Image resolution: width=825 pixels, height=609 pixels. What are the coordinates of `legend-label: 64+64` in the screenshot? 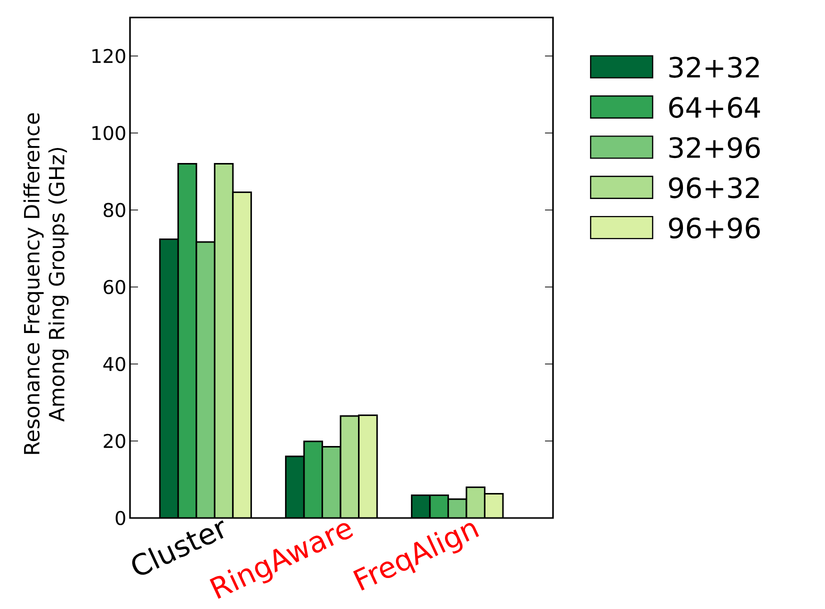 It's located at (714, 107).